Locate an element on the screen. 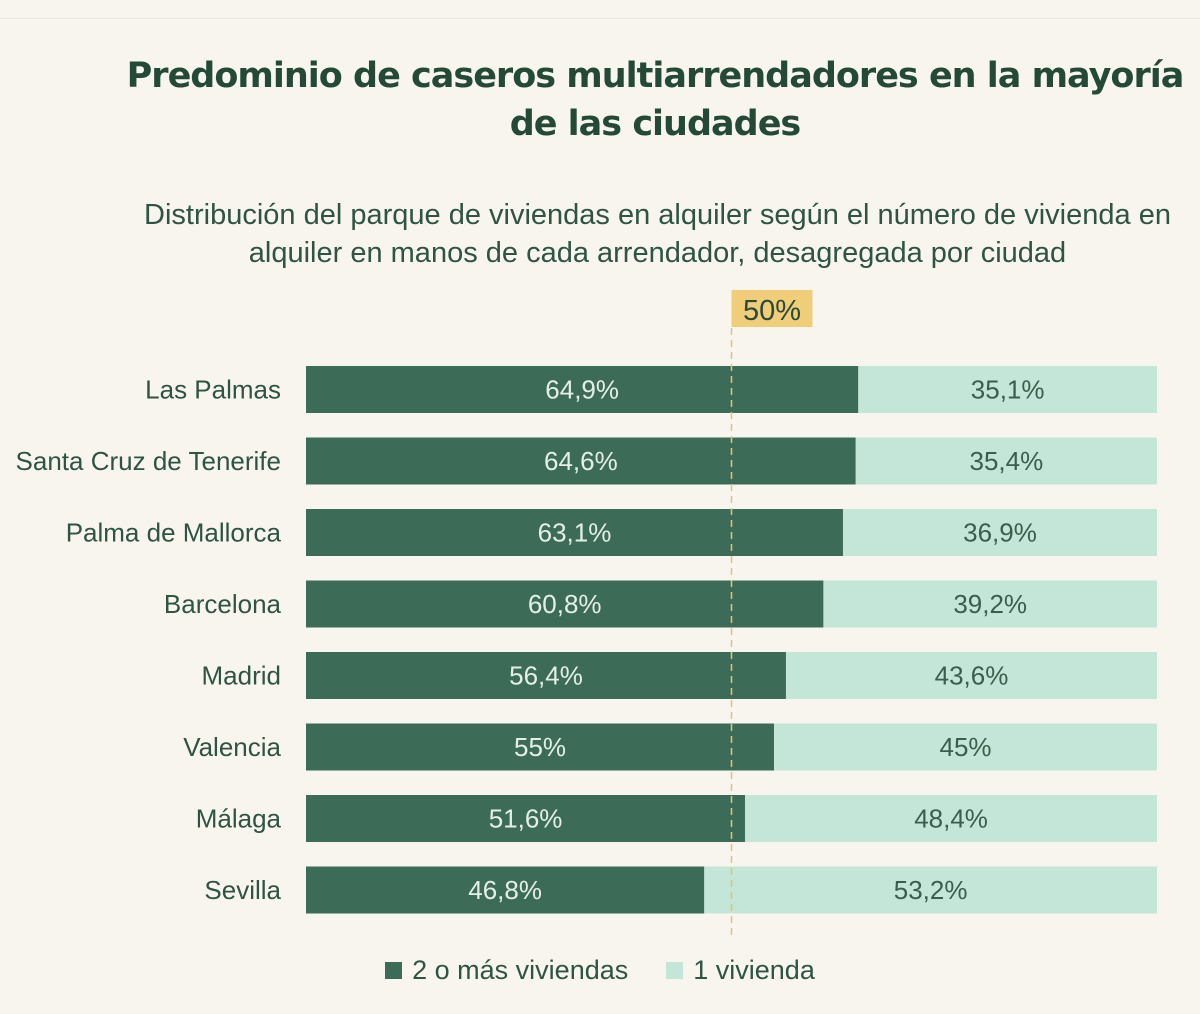  bar-valencia-multi is located at coordinates (540, 747).